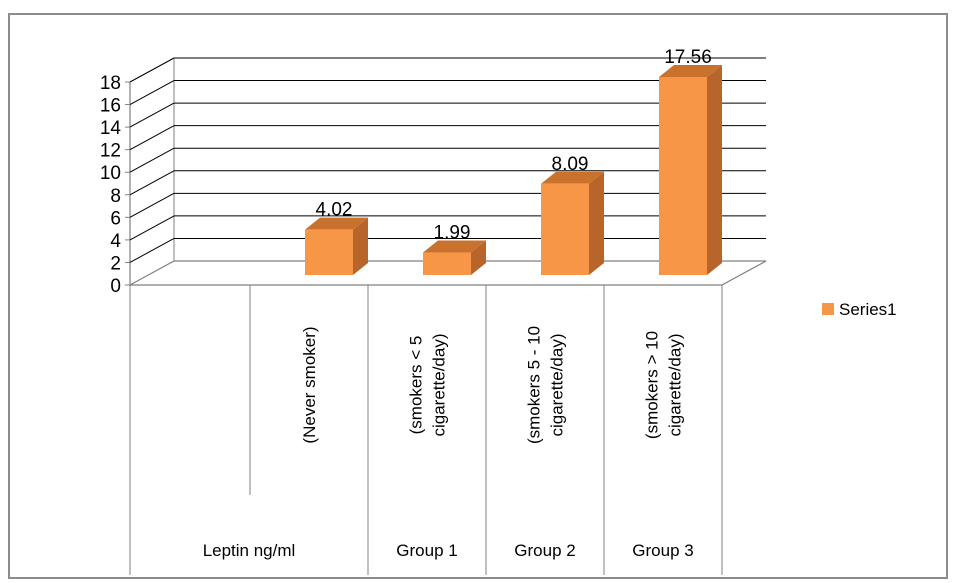 This screenshot has width=956, height=583. Describe the element at coordinates (249, 550) in the screenshot. I see `category-outer-label: Leptin ng/ml` at that location.